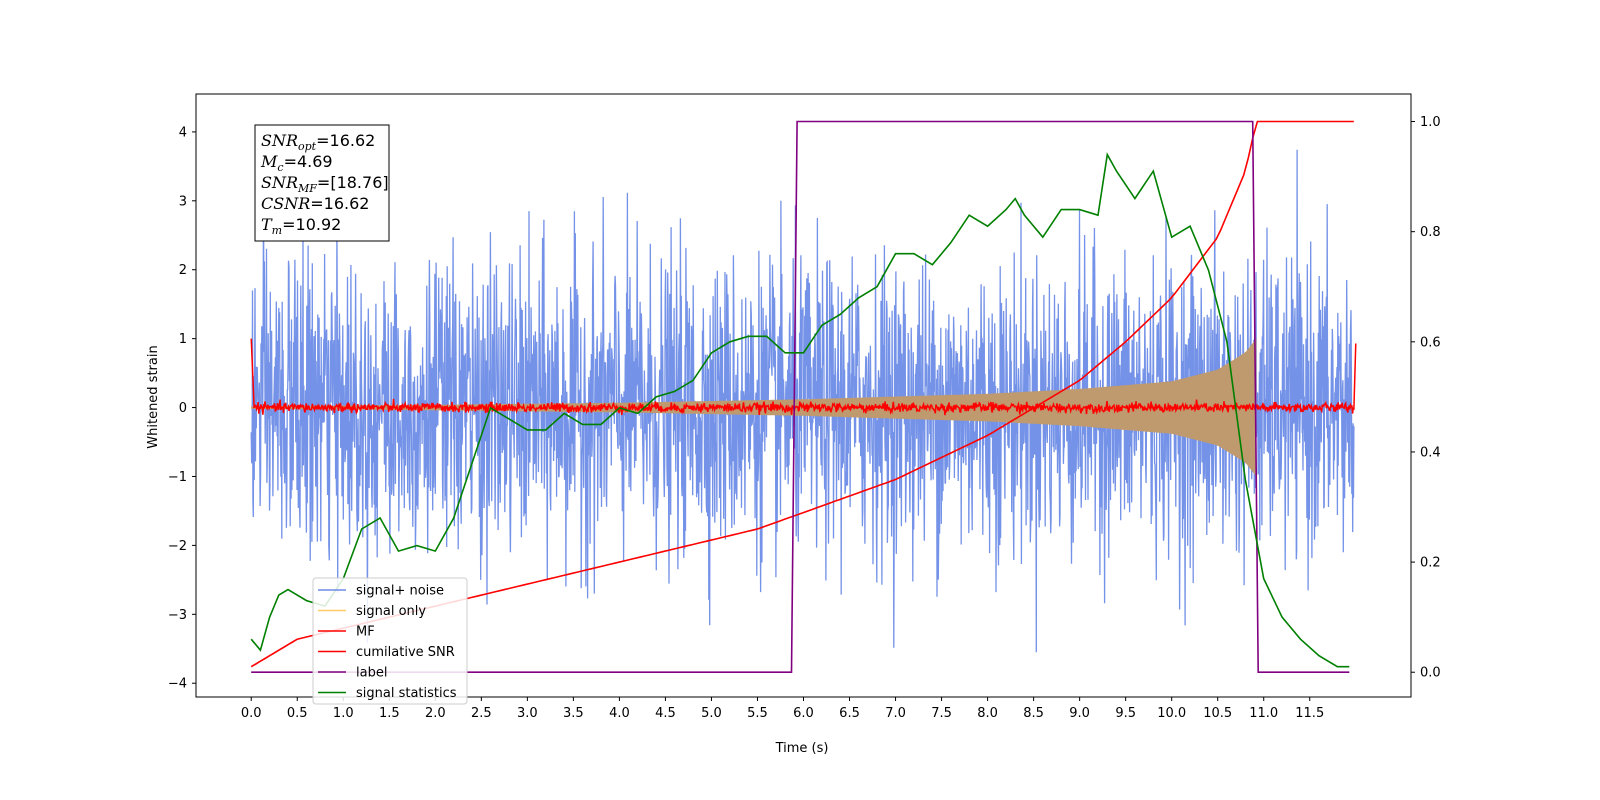 The image size is (1600, 800). What do you see at coordinates (177, 684) in the screenshot?
I see `y-tick-label: −4` at bounding box center [177, 684].